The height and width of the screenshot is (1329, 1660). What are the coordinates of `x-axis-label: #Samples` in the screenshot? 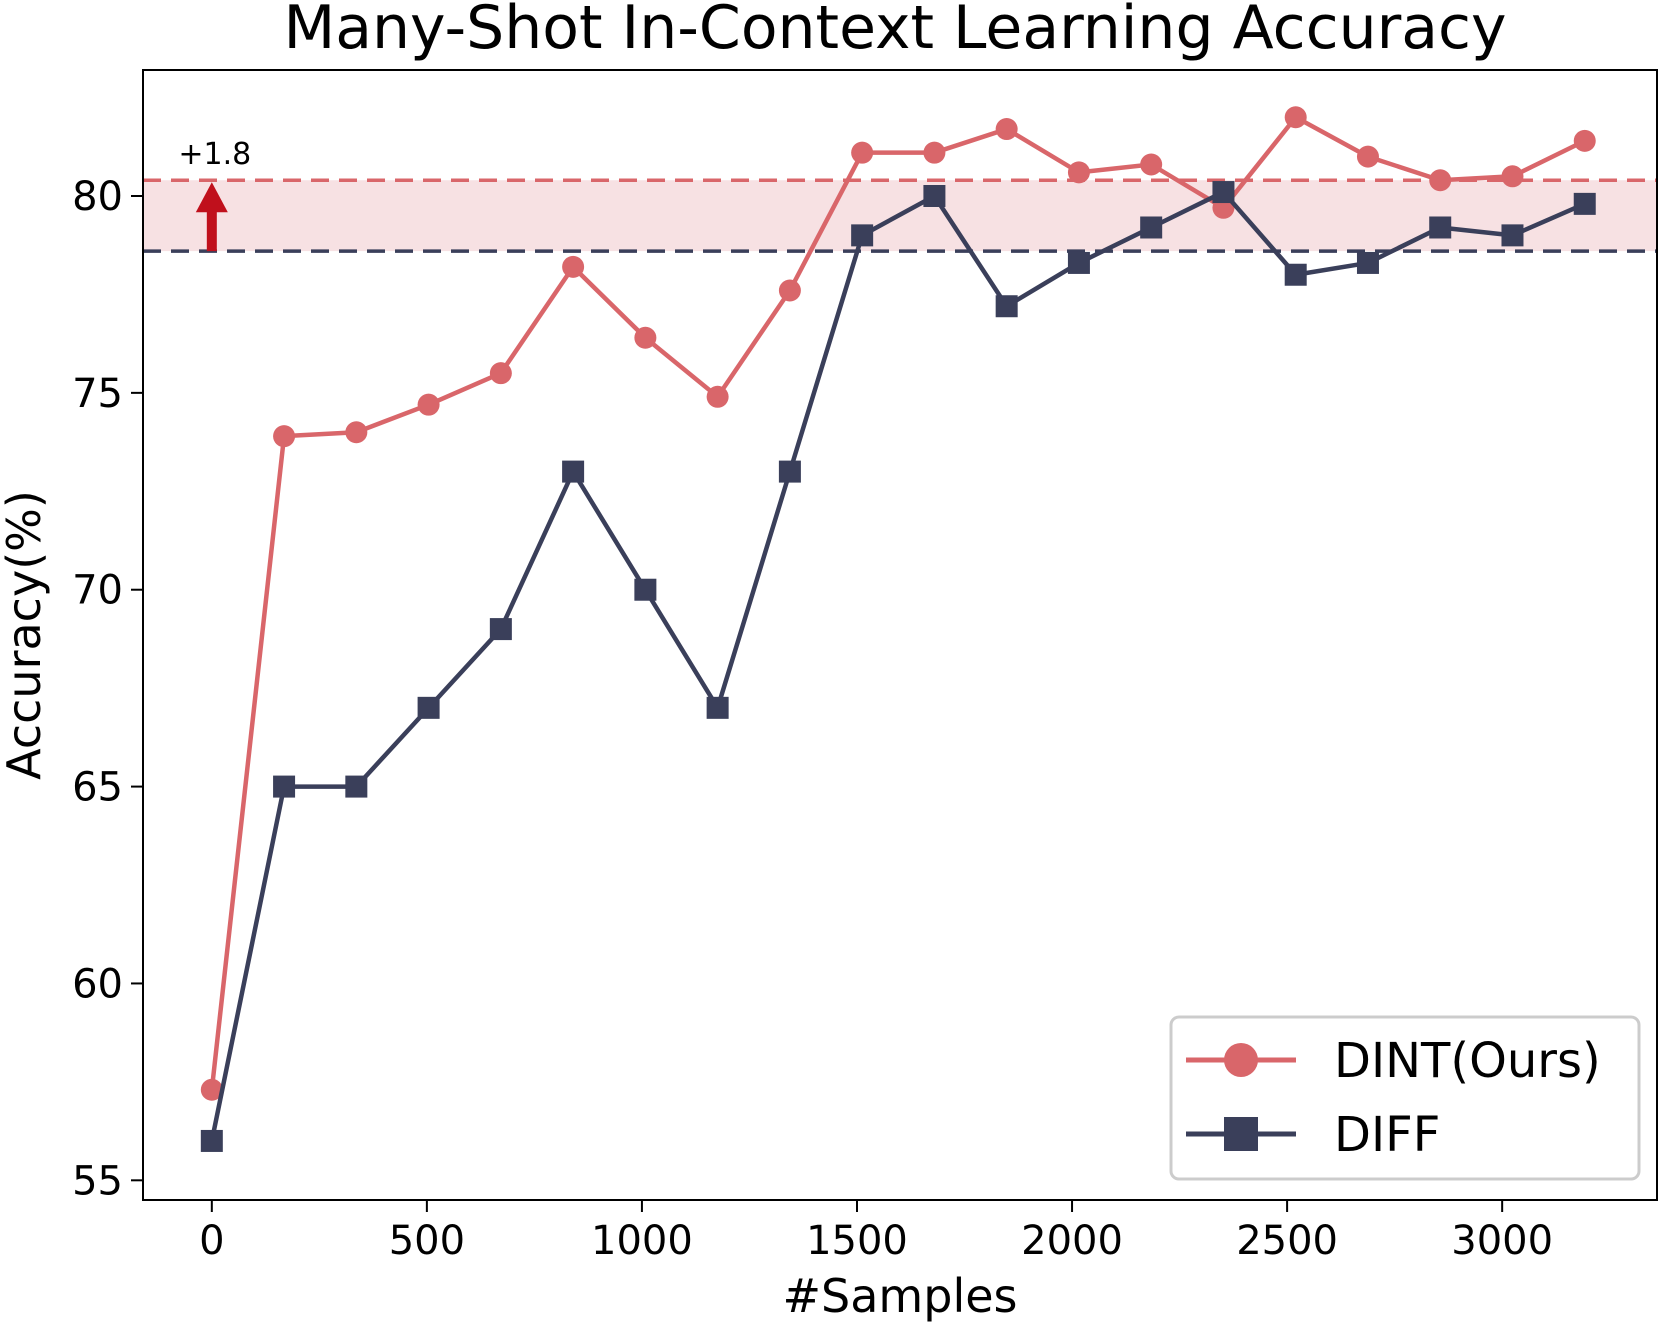 It's located at (900, 1296).